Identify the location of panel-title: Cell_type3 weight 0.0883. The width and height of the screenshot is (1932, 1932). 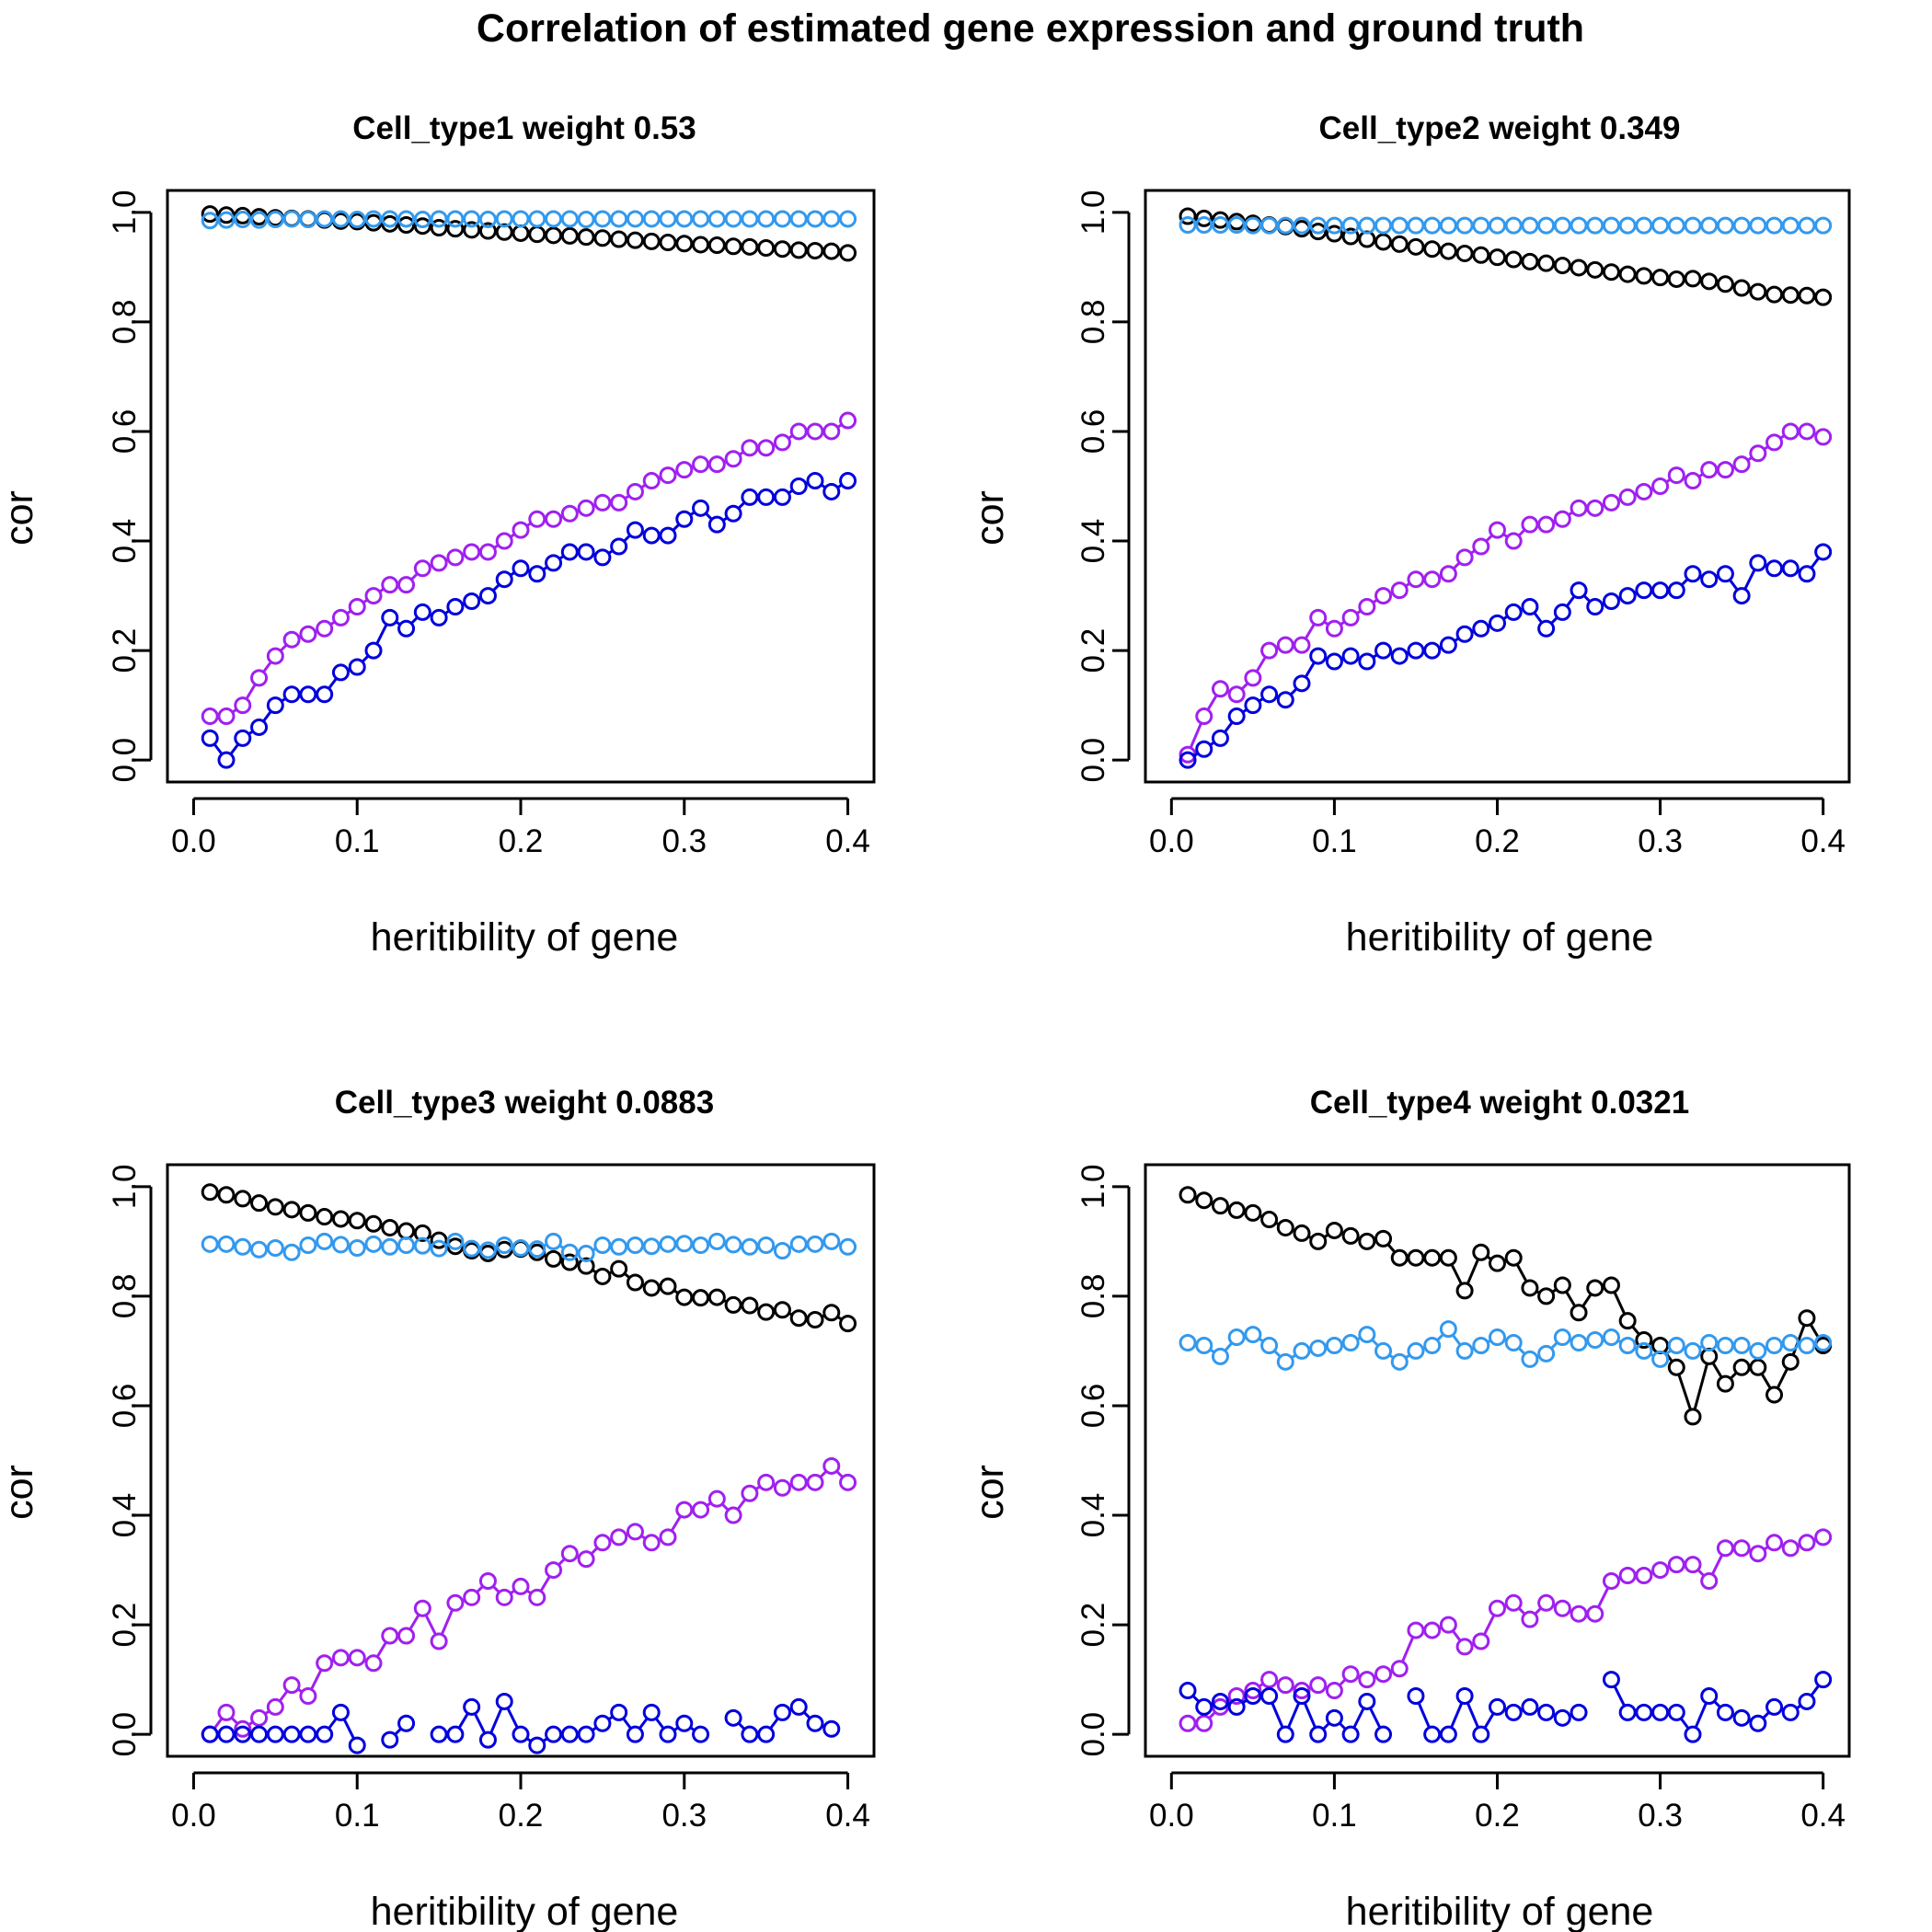
(524, 1103).